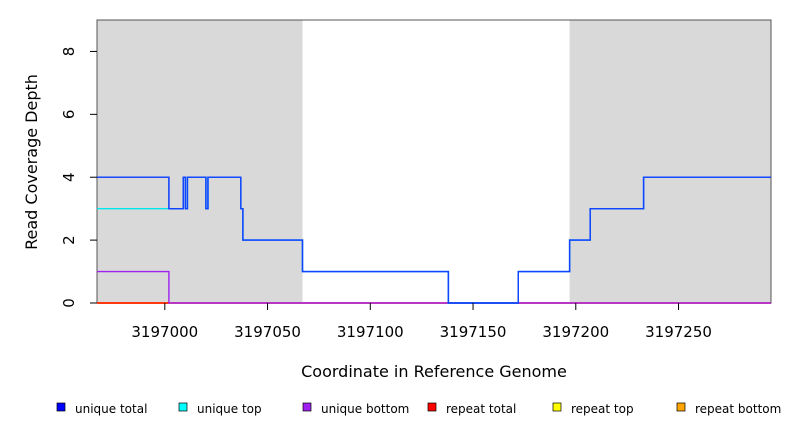 The height and width of the screenshot is (432, 792). What do you see at coordinates (69, 177) in the screenshot?
I see `y-tick-label: 4` at bounding box center [69, 177].